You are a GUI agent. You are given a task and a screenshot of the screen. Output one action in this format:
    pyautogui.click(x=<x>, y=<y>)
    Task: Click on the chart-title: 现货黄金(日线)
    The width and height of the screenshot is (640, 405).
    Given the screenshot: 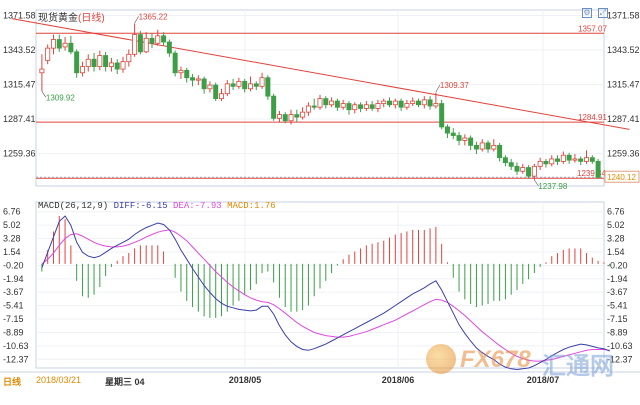 What is the action you would take?
    pyautogui.click(x=71, y=16)
    